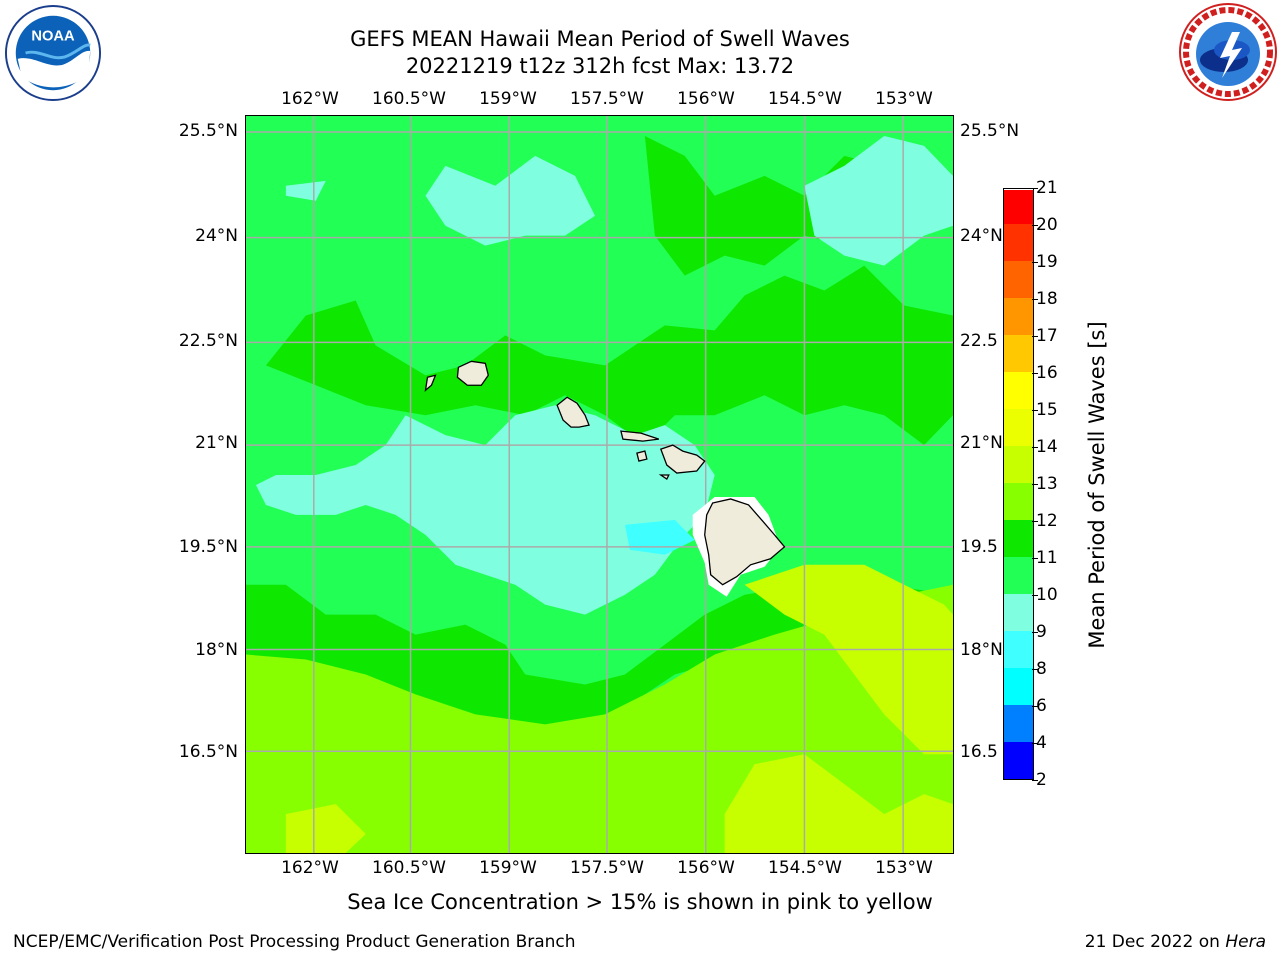 This screenshot has width=1280, height=960. I want to click on footer-date: 21 Dec 2022 on Hera, so click(1175, 942).